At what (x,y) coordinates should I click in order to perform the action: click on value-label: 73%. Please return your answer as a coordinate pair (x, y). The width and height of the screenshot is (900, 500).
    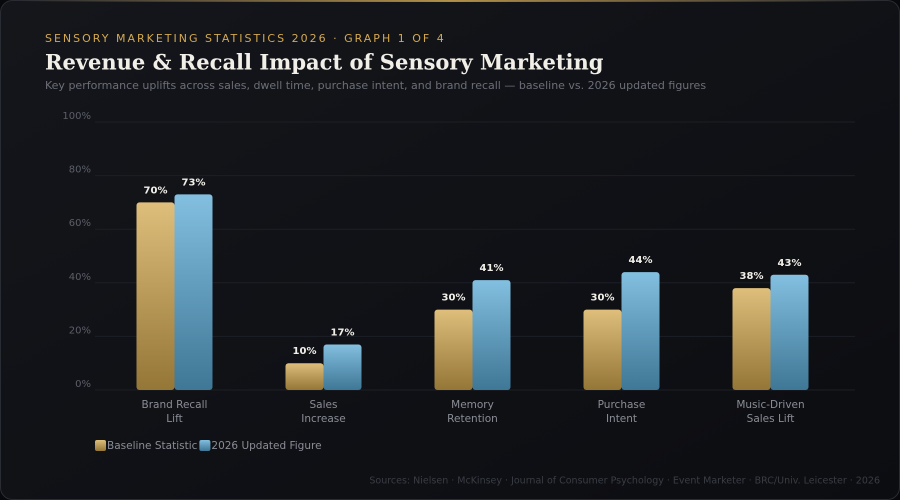
    Looking at the image, I should click on (194, 182).